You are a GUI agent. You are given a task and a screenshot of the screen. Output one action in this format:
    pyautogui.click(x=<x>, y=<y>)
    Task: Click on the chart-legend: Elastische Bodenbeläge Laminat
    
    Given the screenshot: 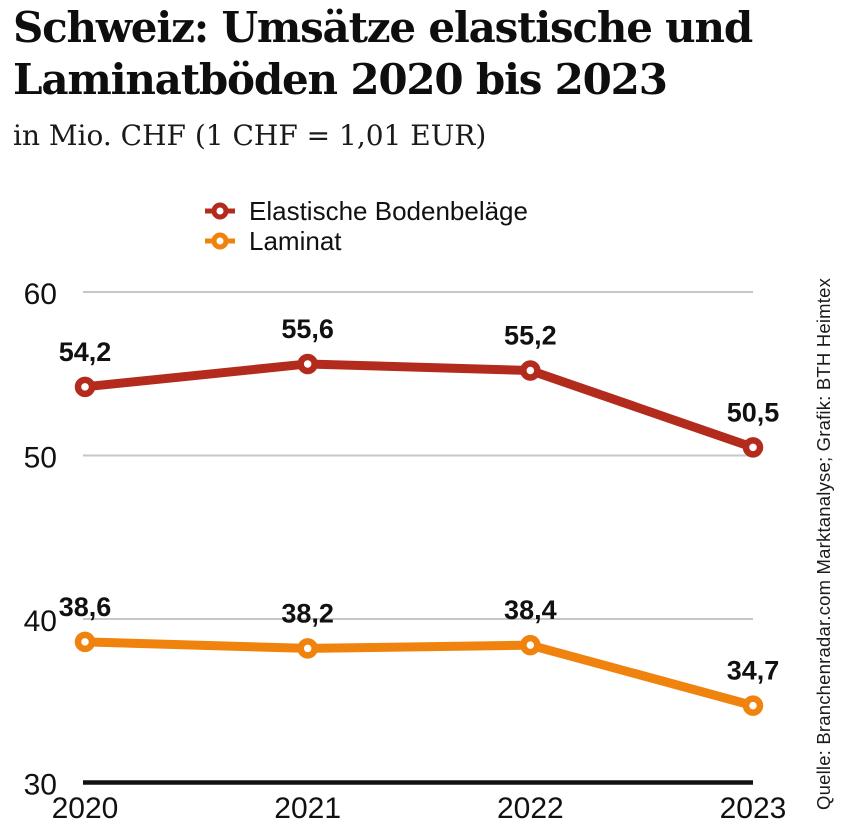 What is the action you would take?
    pyautogui.click(x=366, y=226)
    